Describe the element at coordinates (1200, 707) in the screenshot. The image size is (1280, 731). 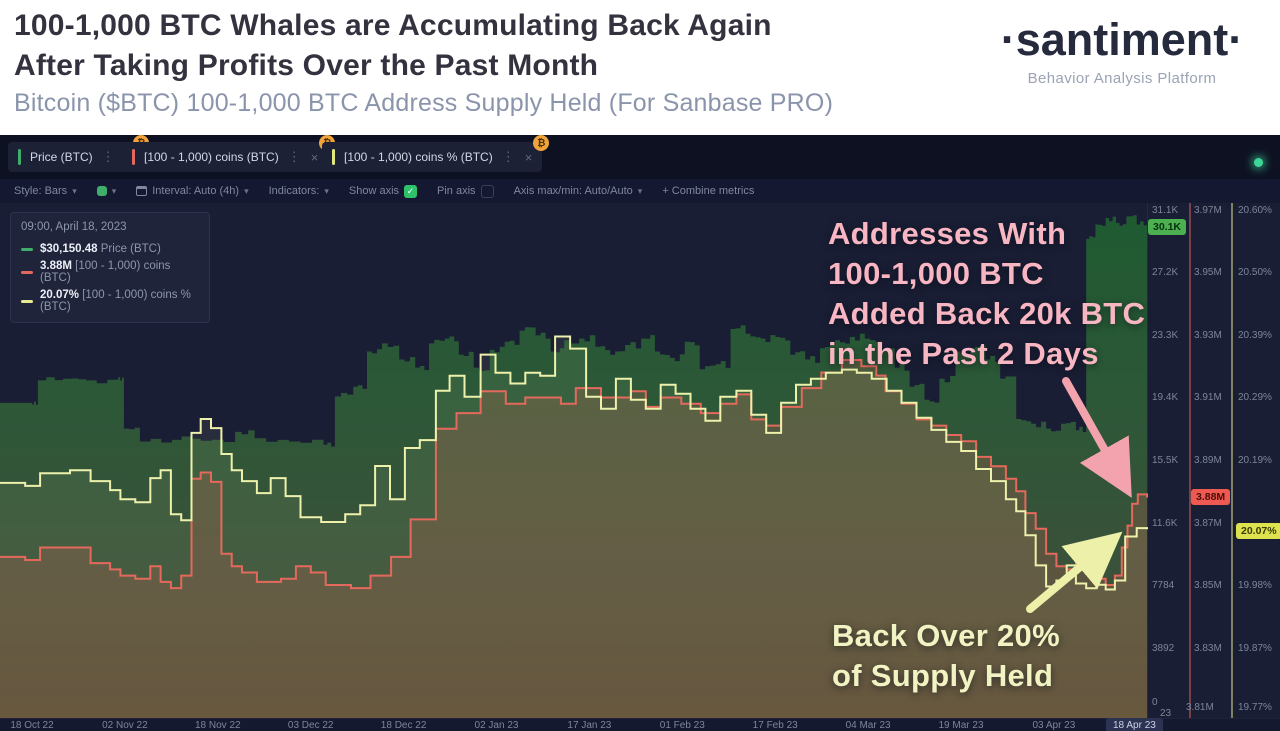
I see `coins-axis-tick: 3.81M` at that location.